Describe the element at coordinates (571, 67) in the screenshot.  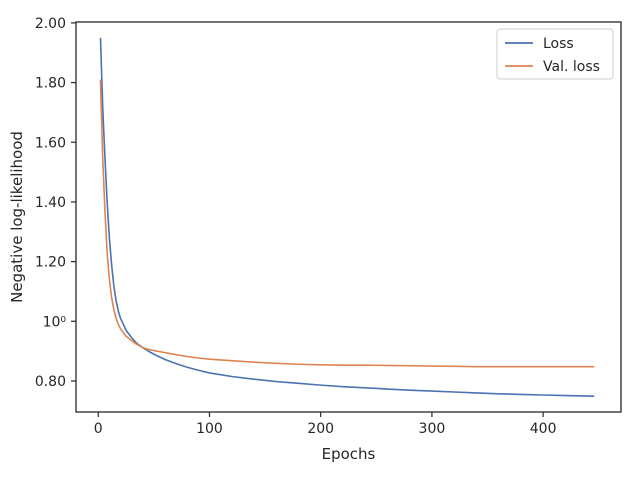
I see `legend-label-2: Val. loss` at that location.